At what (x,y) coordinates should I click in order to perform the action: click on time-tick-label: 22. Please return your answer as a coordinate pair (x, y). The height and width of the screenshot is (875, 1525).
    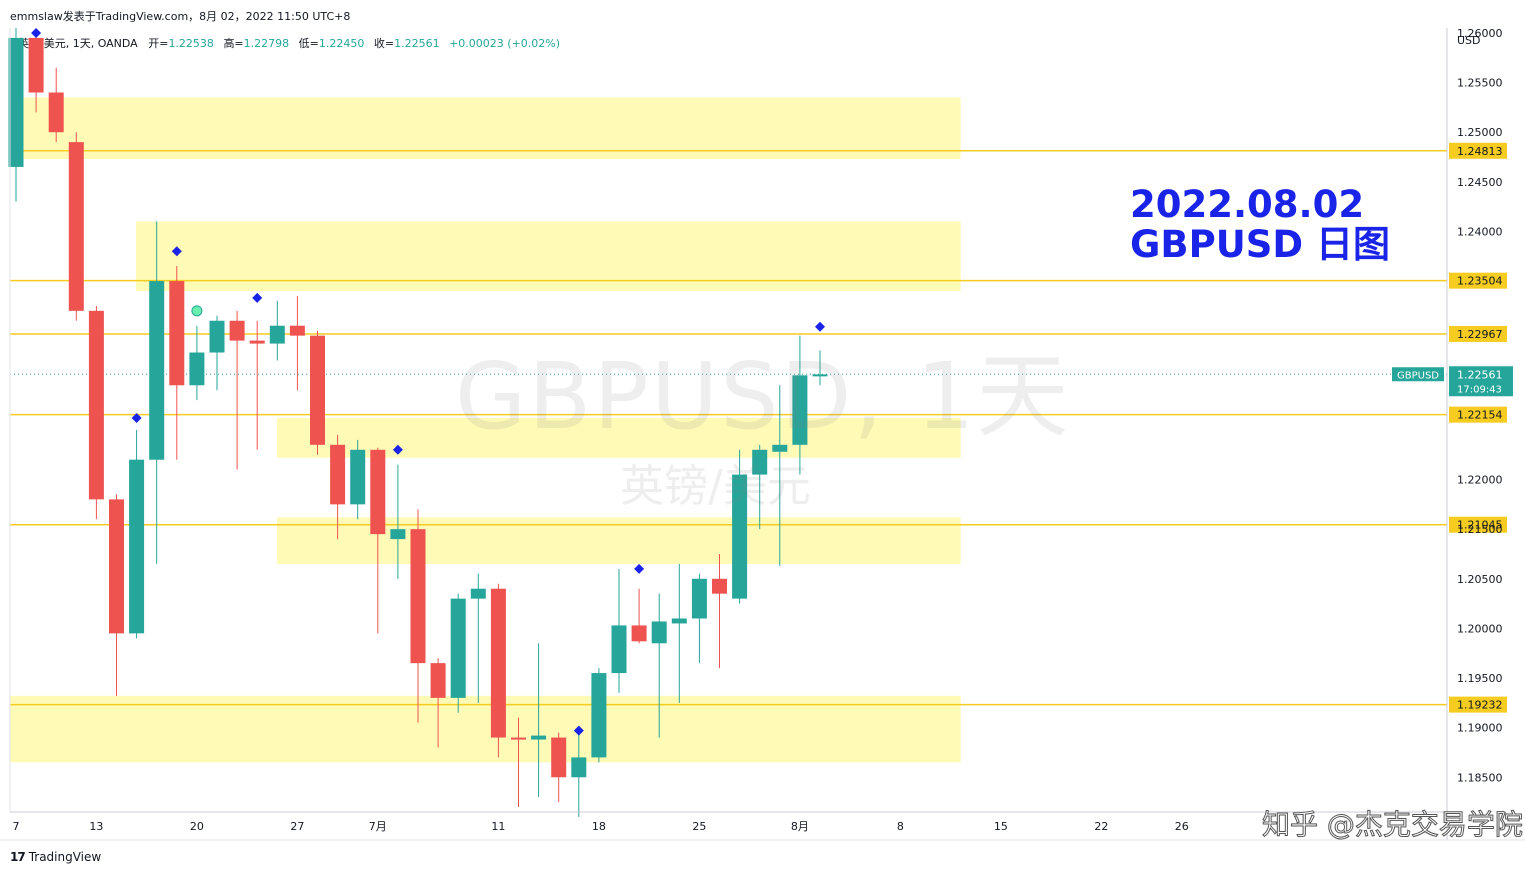
    Looking at the image, I should click on (1101, 826).